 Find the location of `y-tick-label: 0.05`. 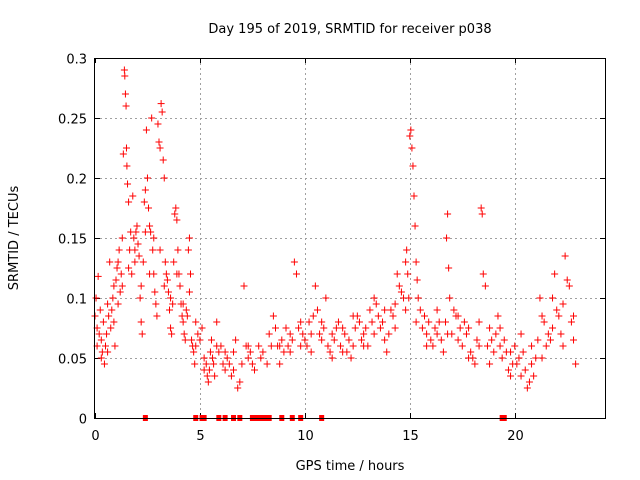

y-tick-label: 0.05 is located at coordinates (72, 360).